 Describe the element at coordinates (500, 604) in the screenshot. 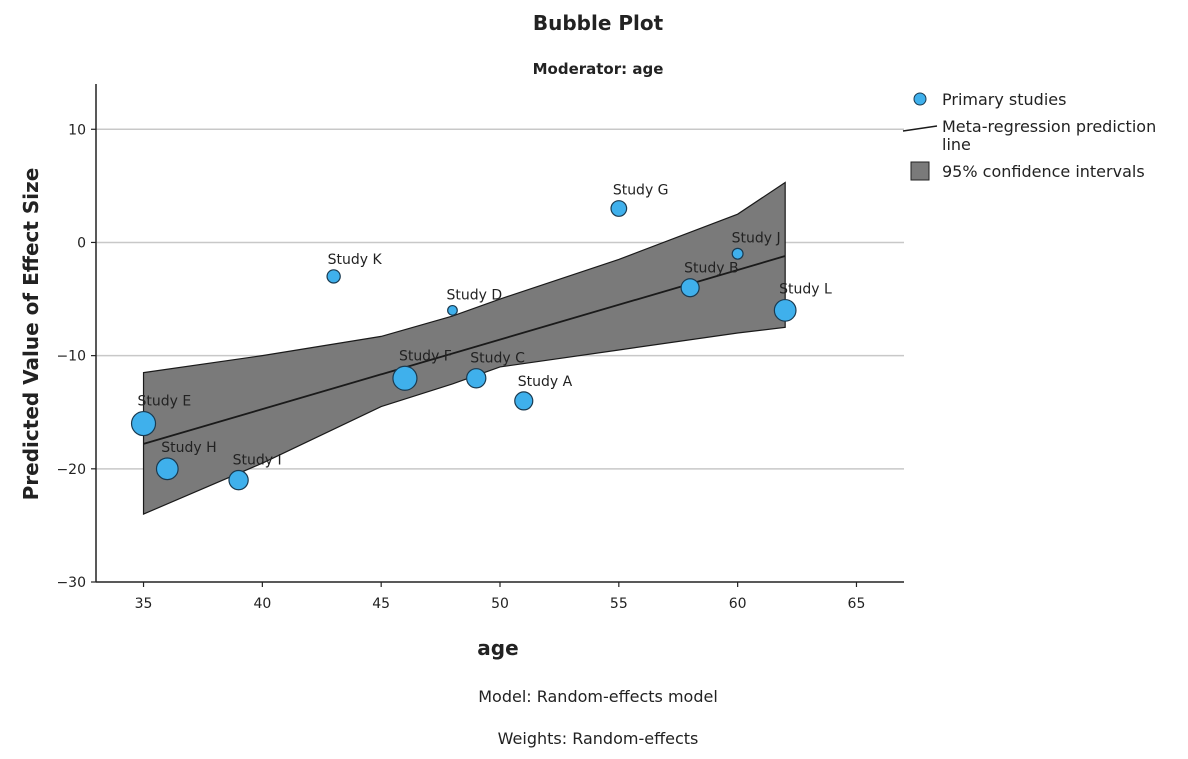

I see `x-tick-label: 50` at that location.